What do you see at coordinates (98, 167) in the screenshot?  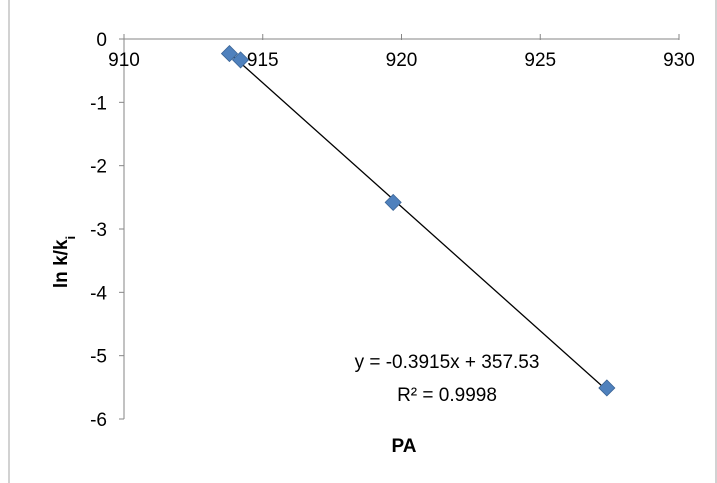 I see `y-tick-label: -2` at bounding box center [98, 167].